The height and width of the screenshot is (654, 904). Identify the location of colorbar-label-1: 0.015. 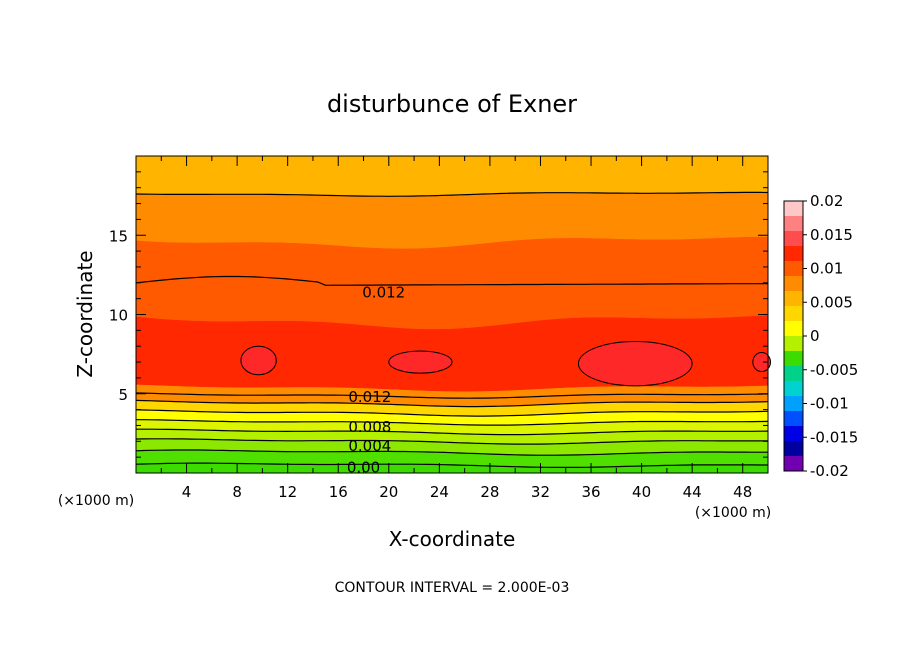
(831, 235).